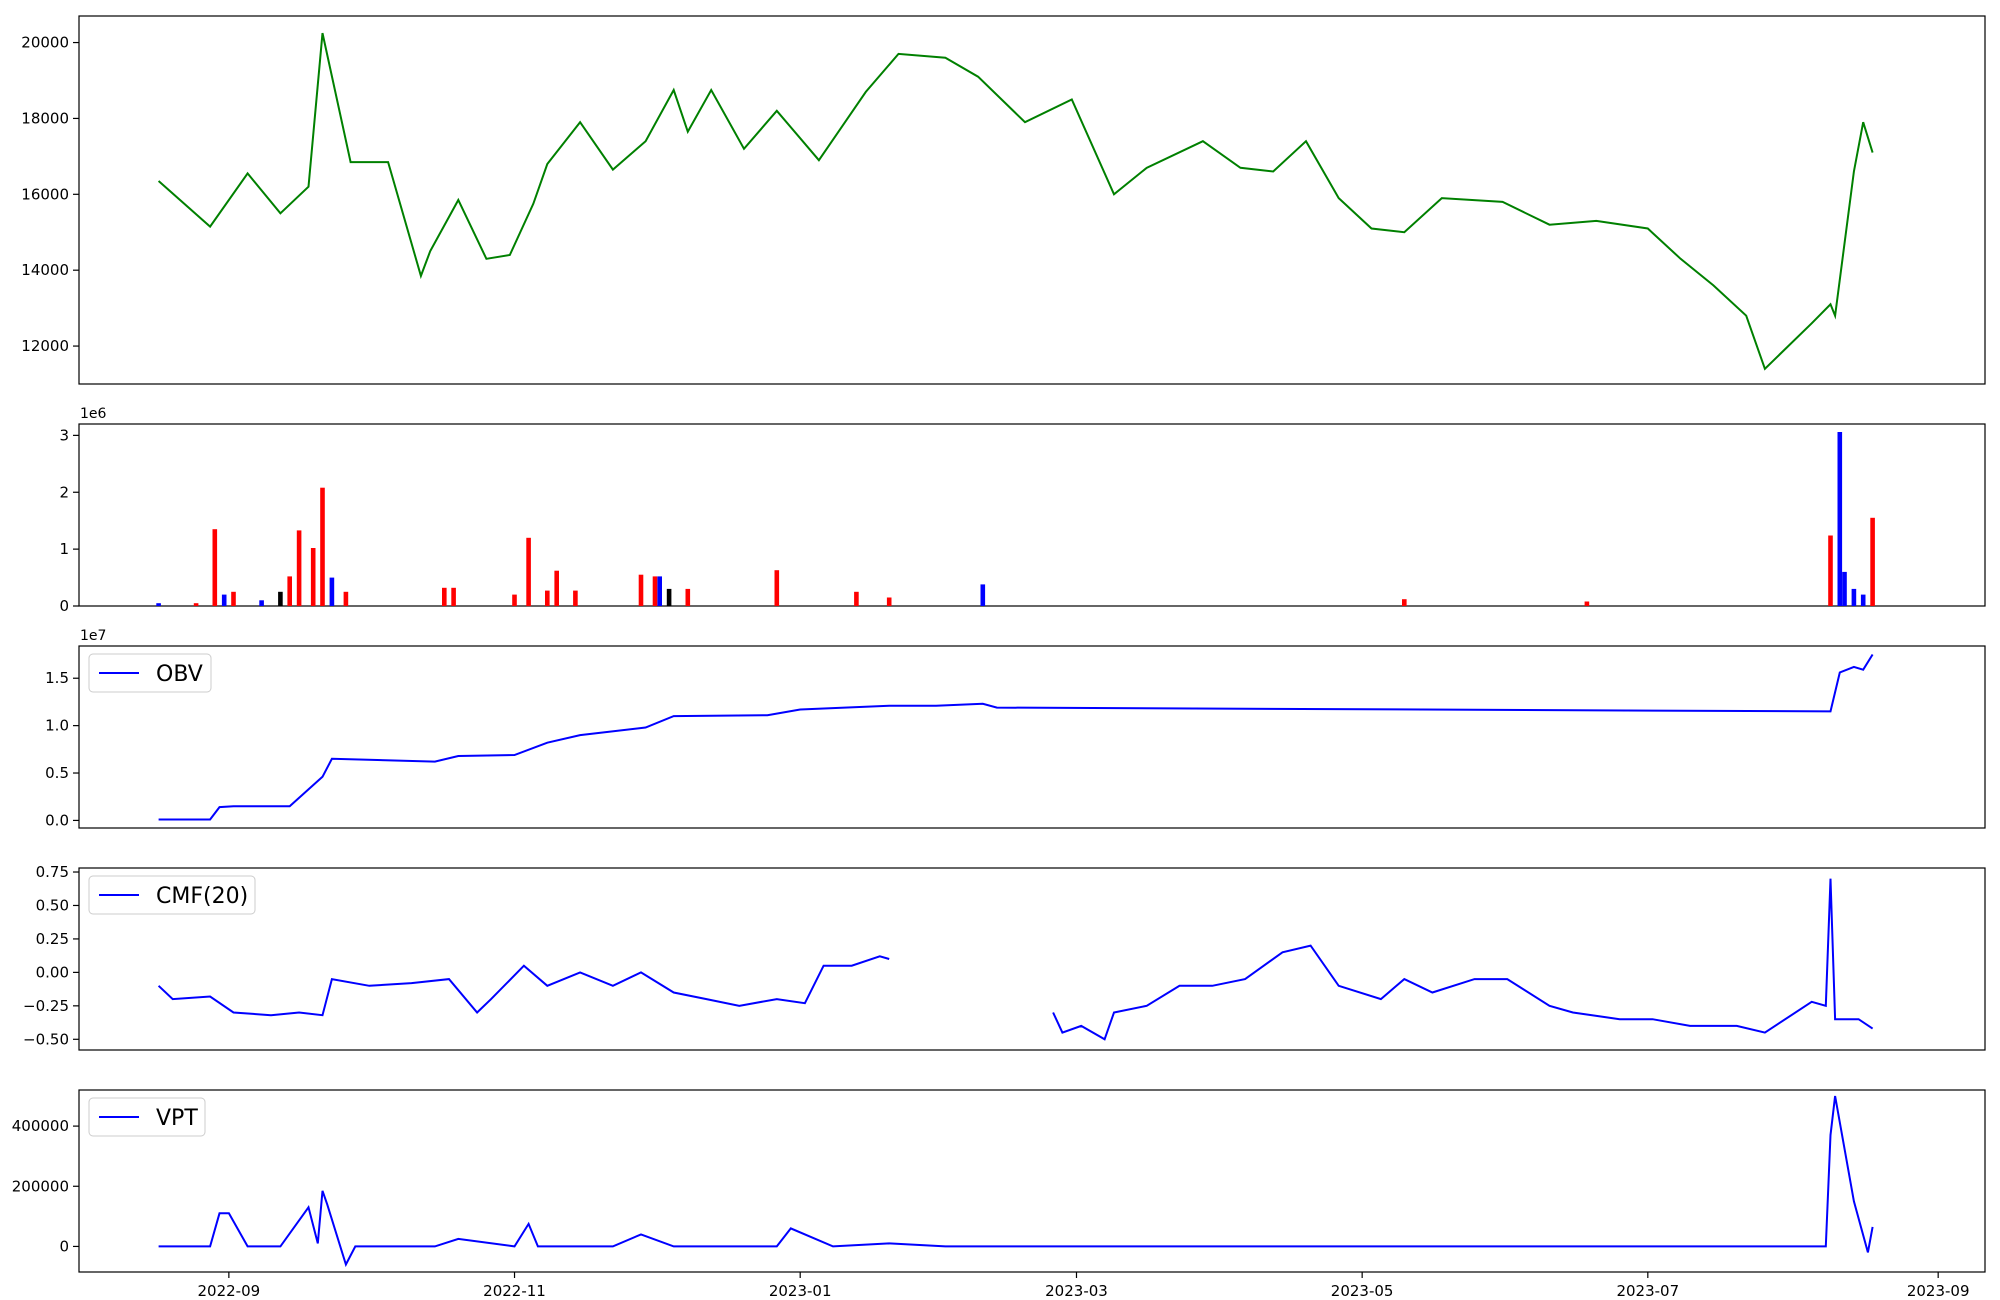 The height and width of the screenshot is (1300, 2000). Describe the element at coordinates (51, 955) in the screenshot. I see `cmf-y-ticks: −0.50 −0.25 0.00 0.25 0.50 0.75` at that location.